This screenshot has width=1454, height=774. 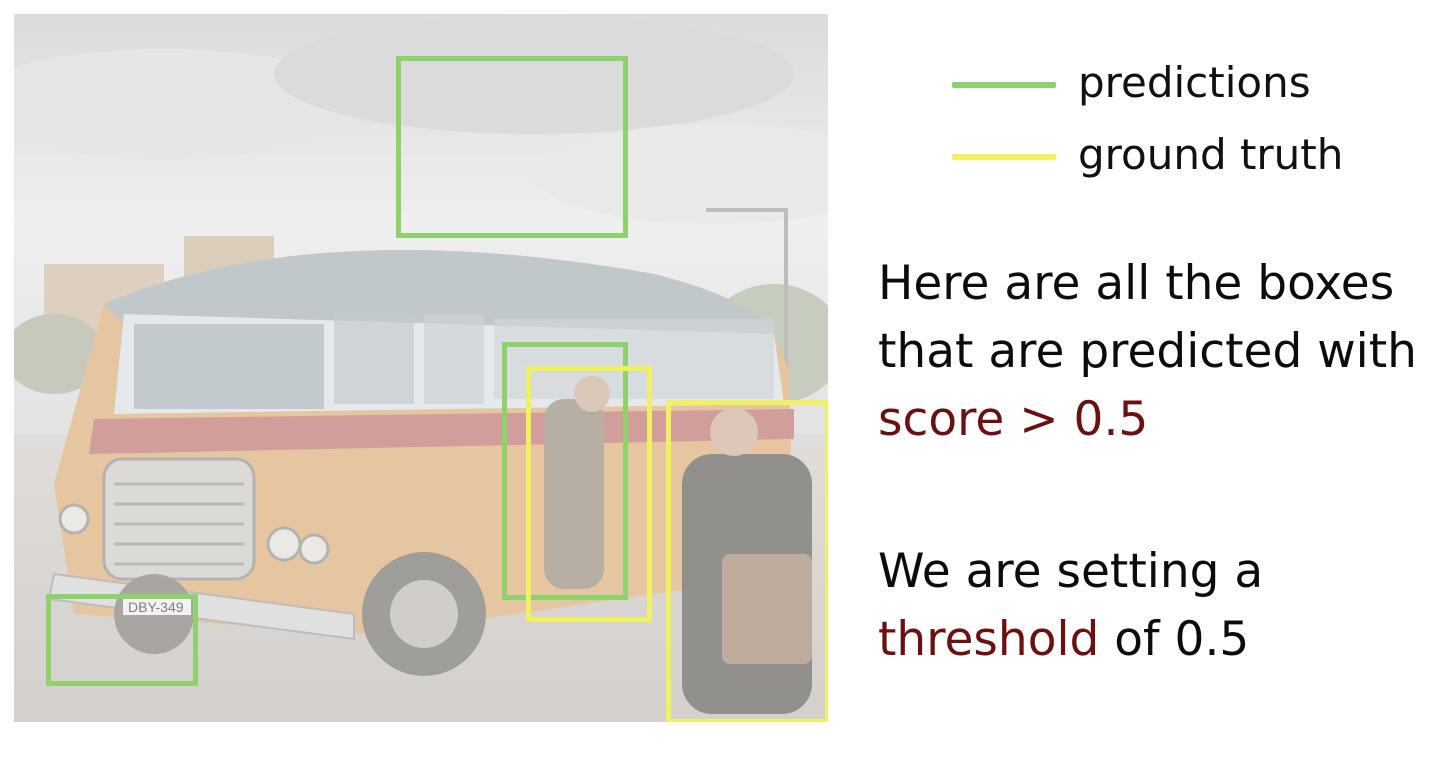 I want to click on ground-truth-box-woman, so click(x=747, y=561).